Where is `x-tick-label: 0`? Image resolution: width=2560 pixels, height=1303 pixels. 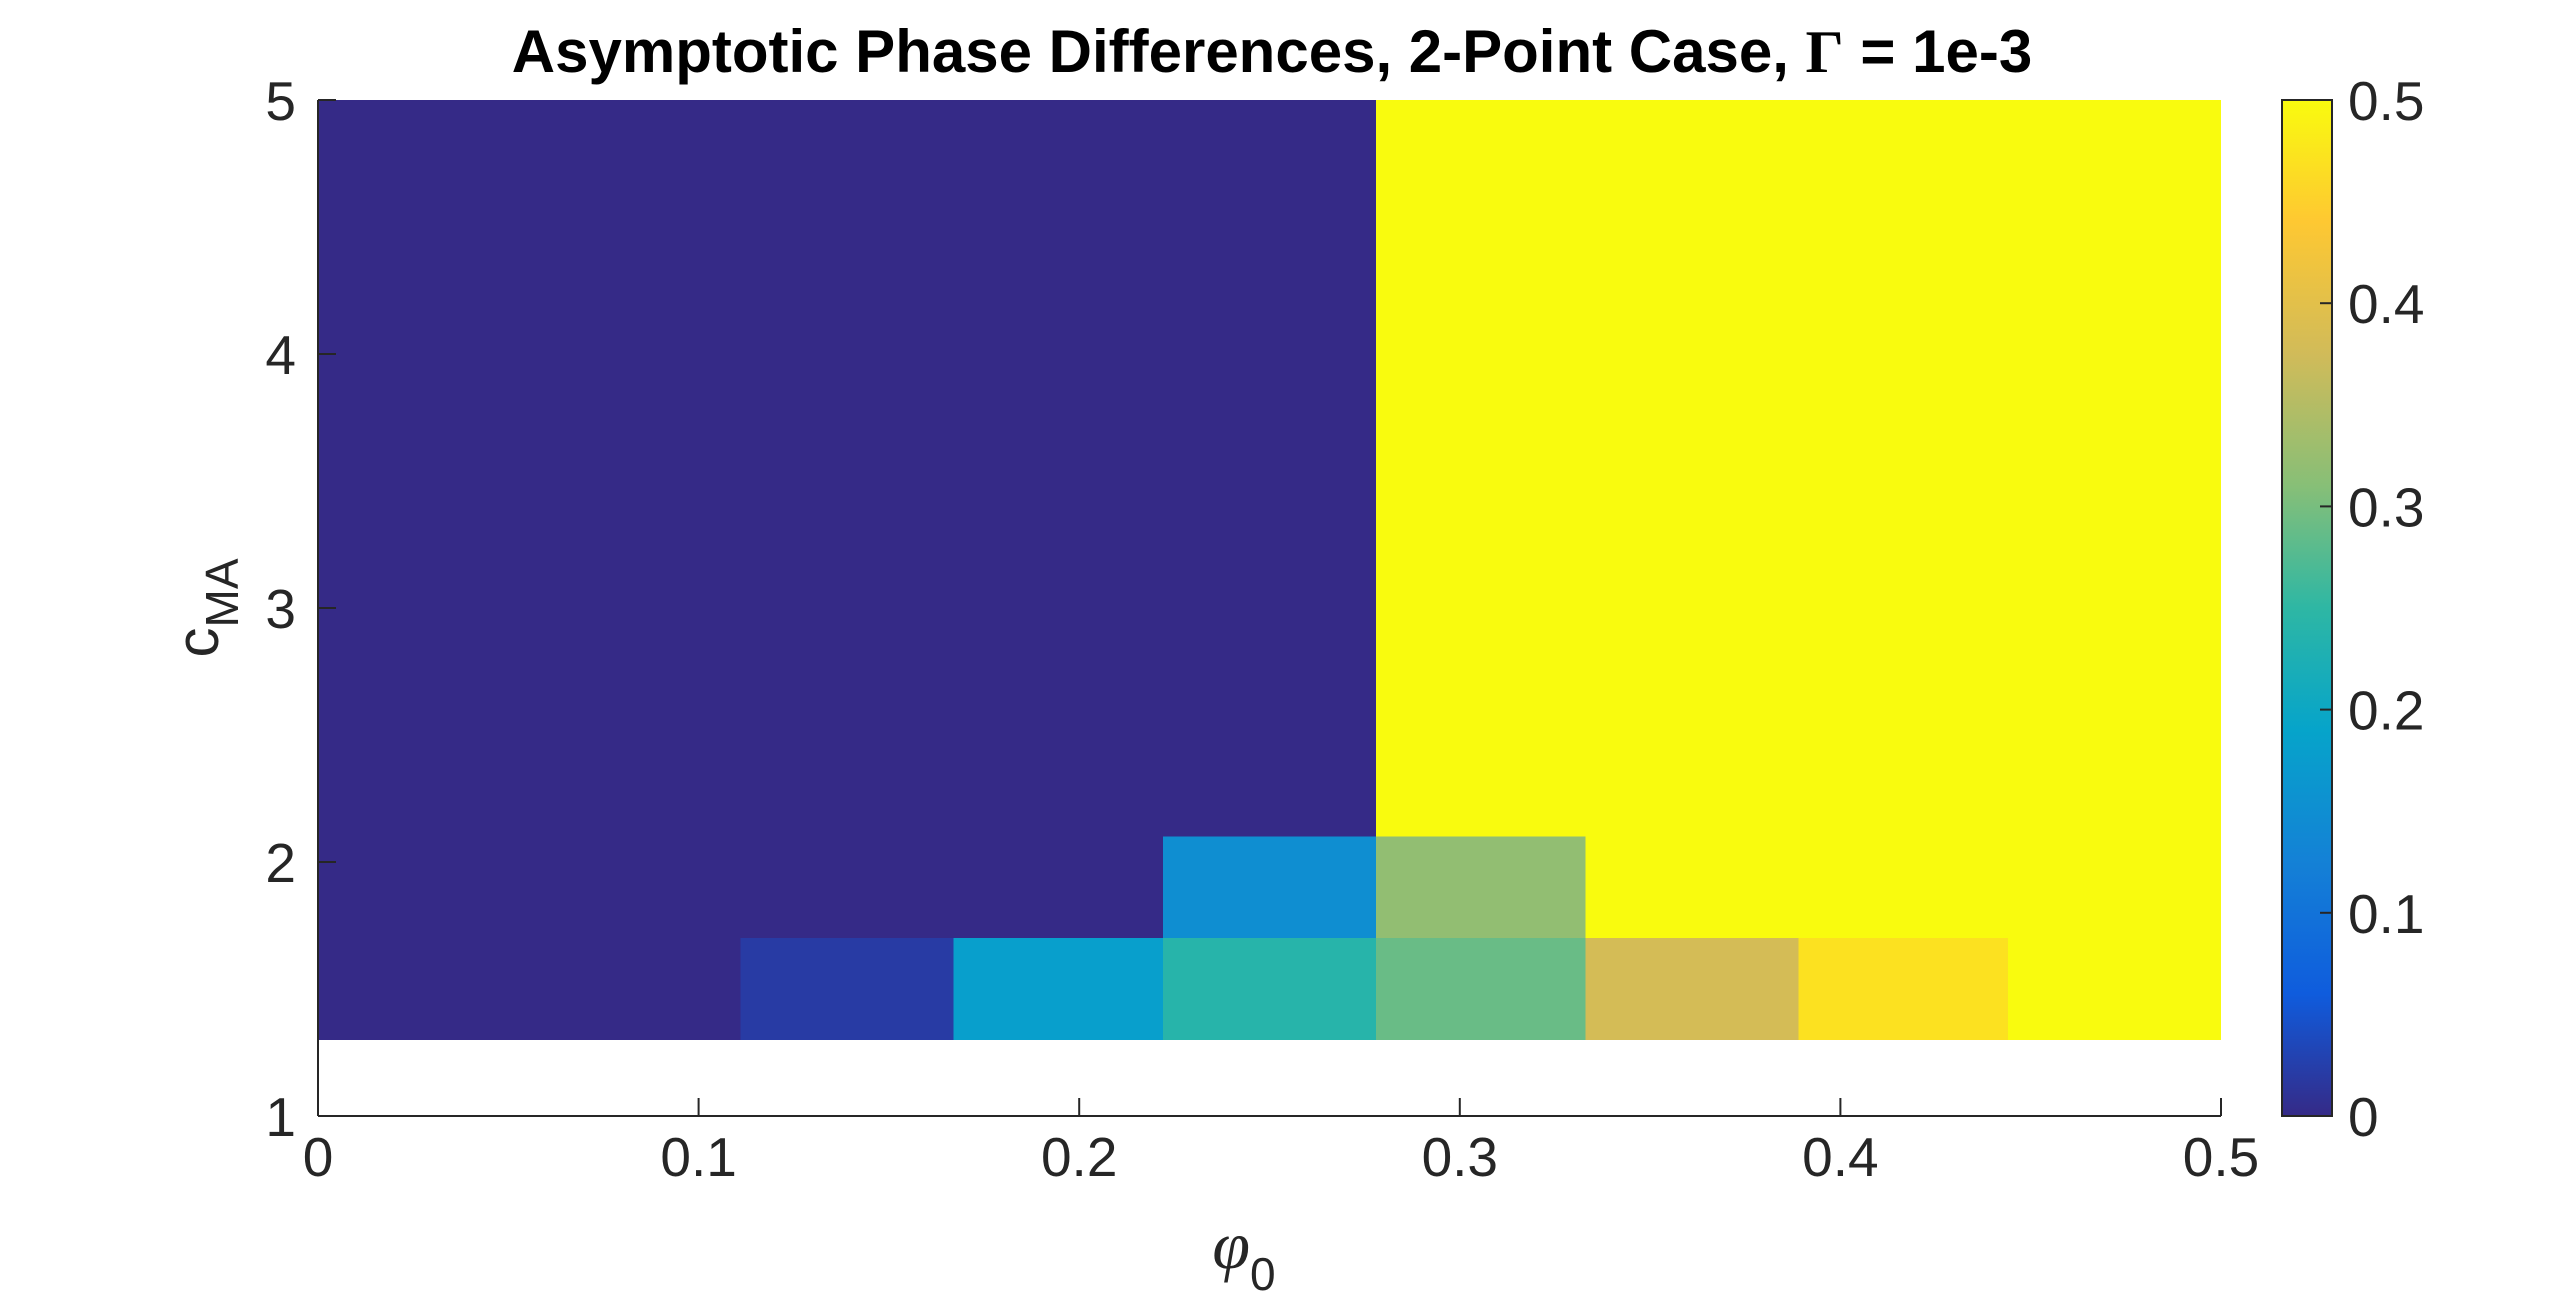 x-tick-label: 0 is located at coordinates (318, 1157).